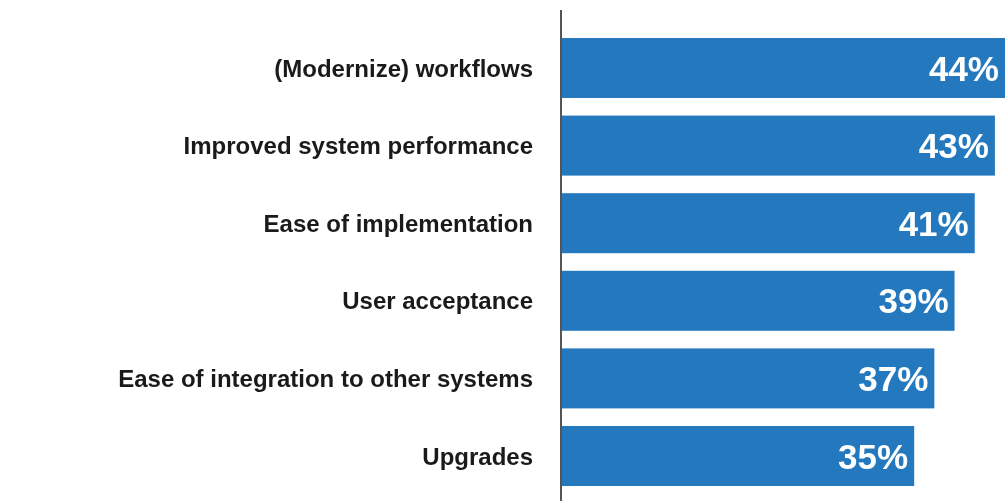 The width and height of the screenshot is (1008, 501). What do you see at coordinates (477, 456) in the screenshot?
I see `y-tick-label: Upgrades` at bounding box center [477, 456].